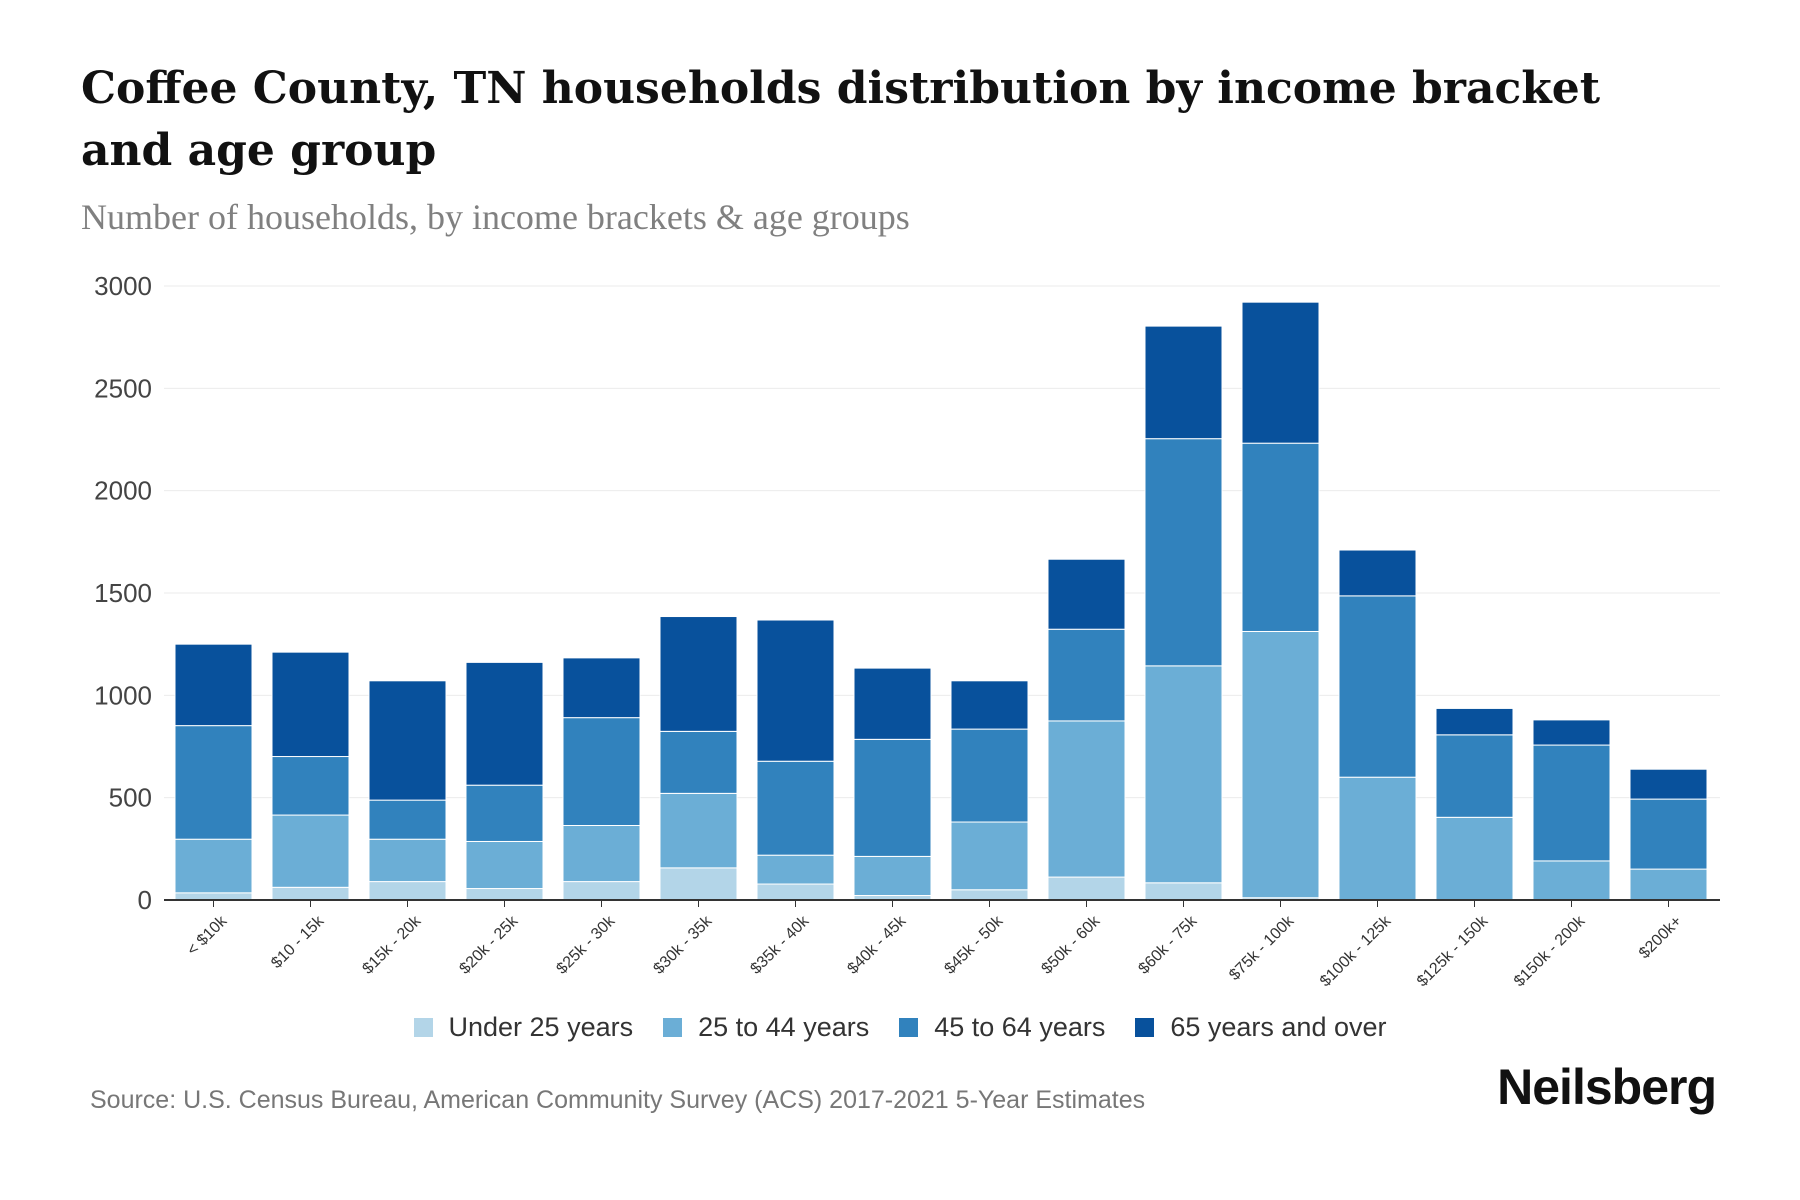  Describe the element at coordinates (1262, 948) in the screenshot. I see `x-tick-label: $75k - 100k` at that location.